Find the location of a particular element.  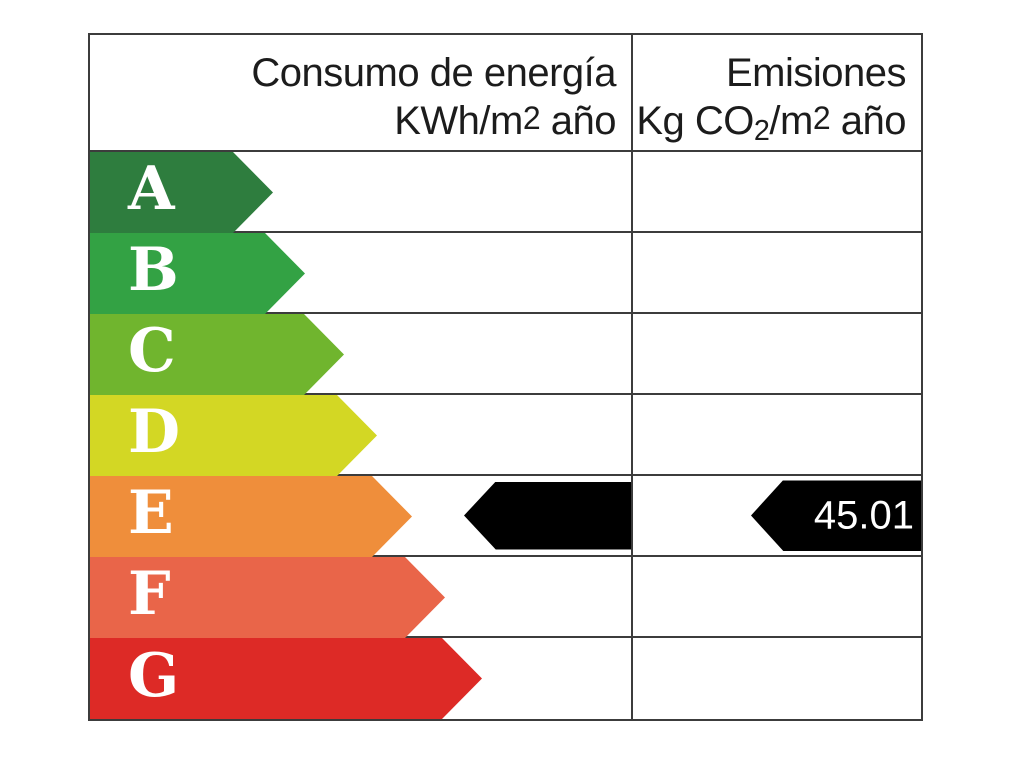

rating-row-b: B is located at coordinates (505, 273).